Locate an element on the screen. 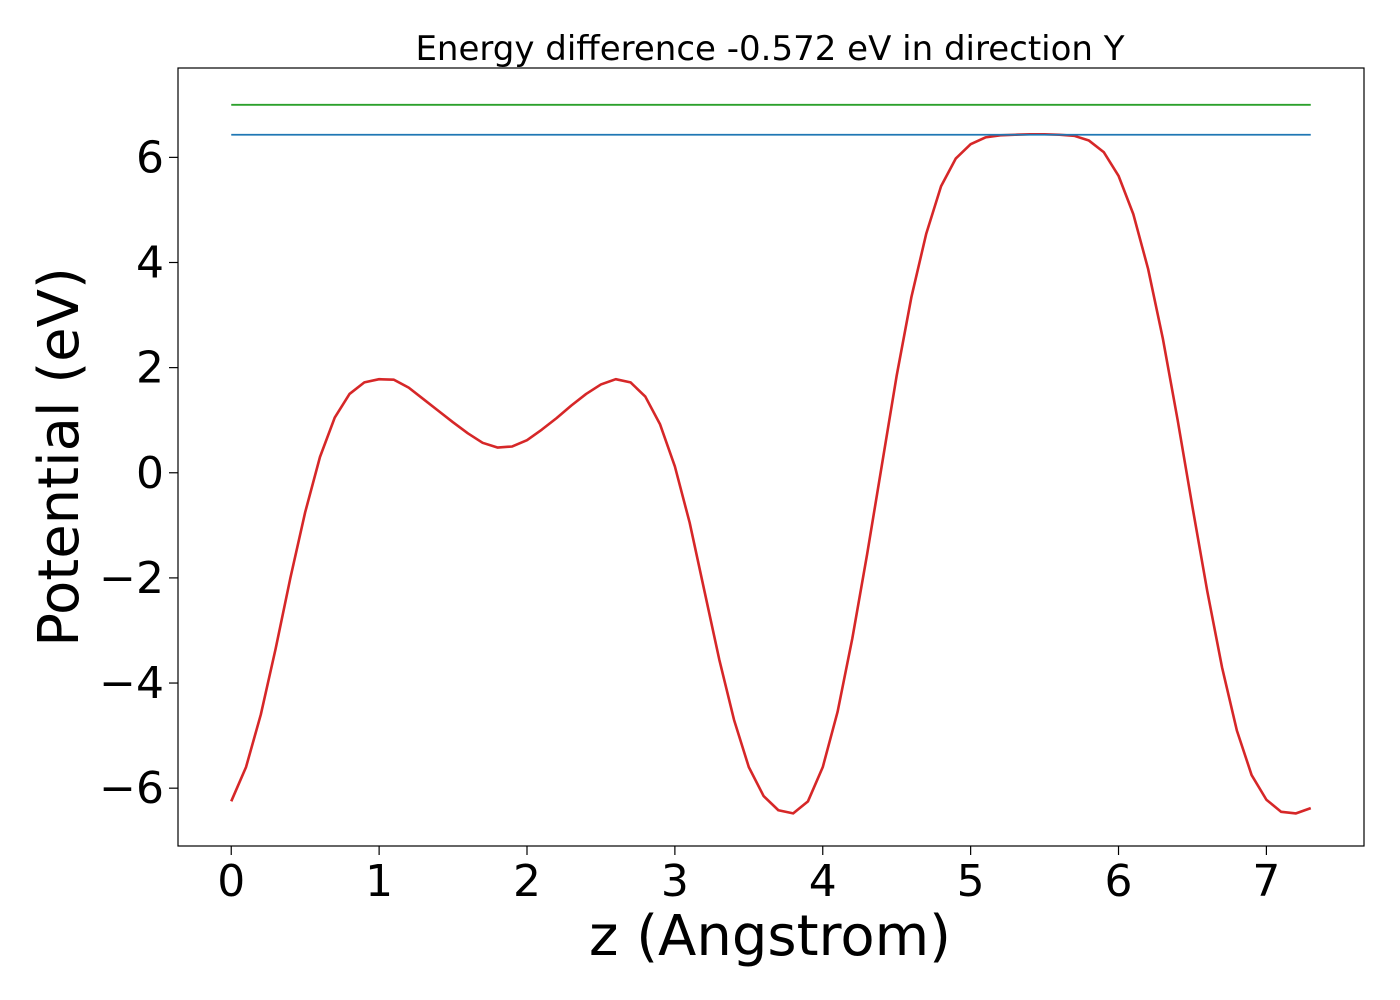  y-tick-label: 2 is located at coordinates (150, 368).